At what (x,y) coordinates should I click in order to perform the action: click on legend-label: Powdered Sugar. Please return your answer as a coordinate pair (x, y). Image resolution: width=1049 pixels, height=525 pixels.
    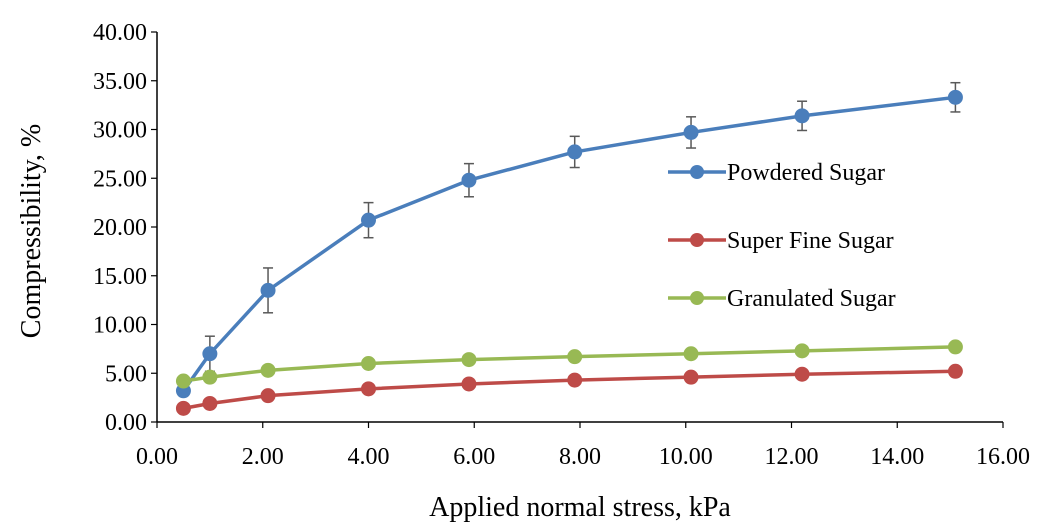
    Looking at the image, I should click on (806, 173).